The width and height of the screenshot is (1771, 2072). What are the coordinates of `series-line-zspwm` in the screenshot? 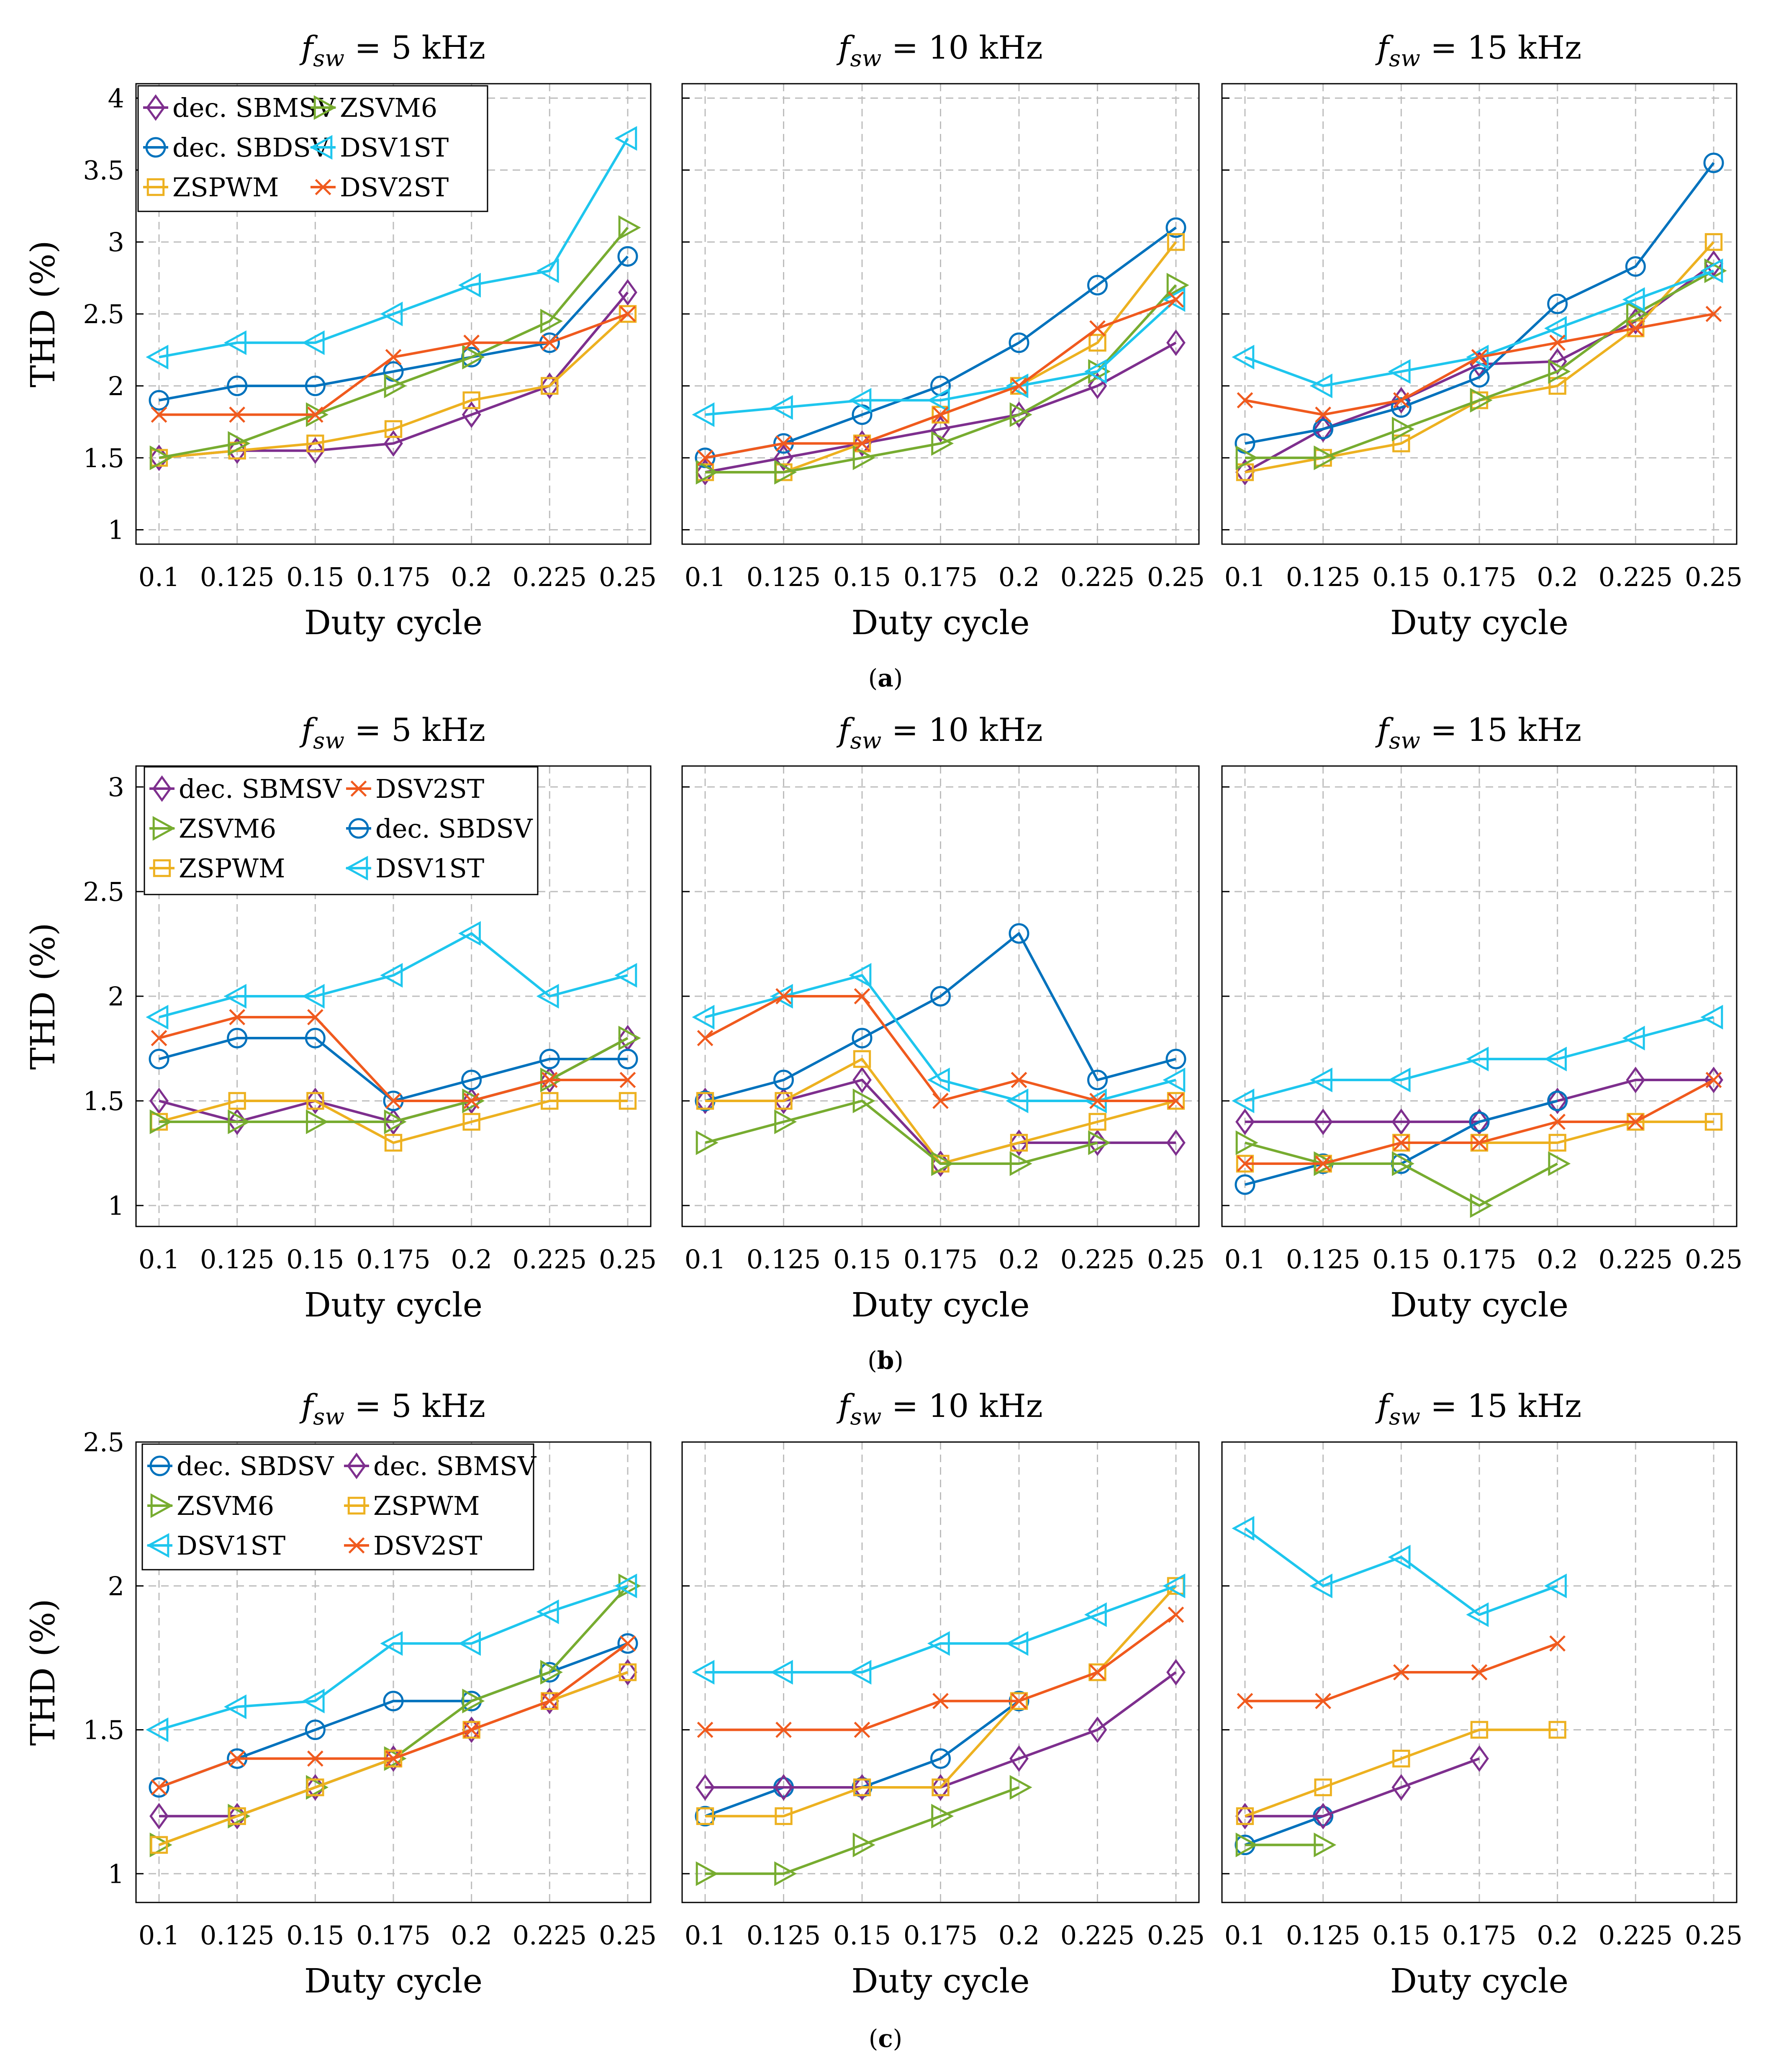 It's located at (393, 1122).